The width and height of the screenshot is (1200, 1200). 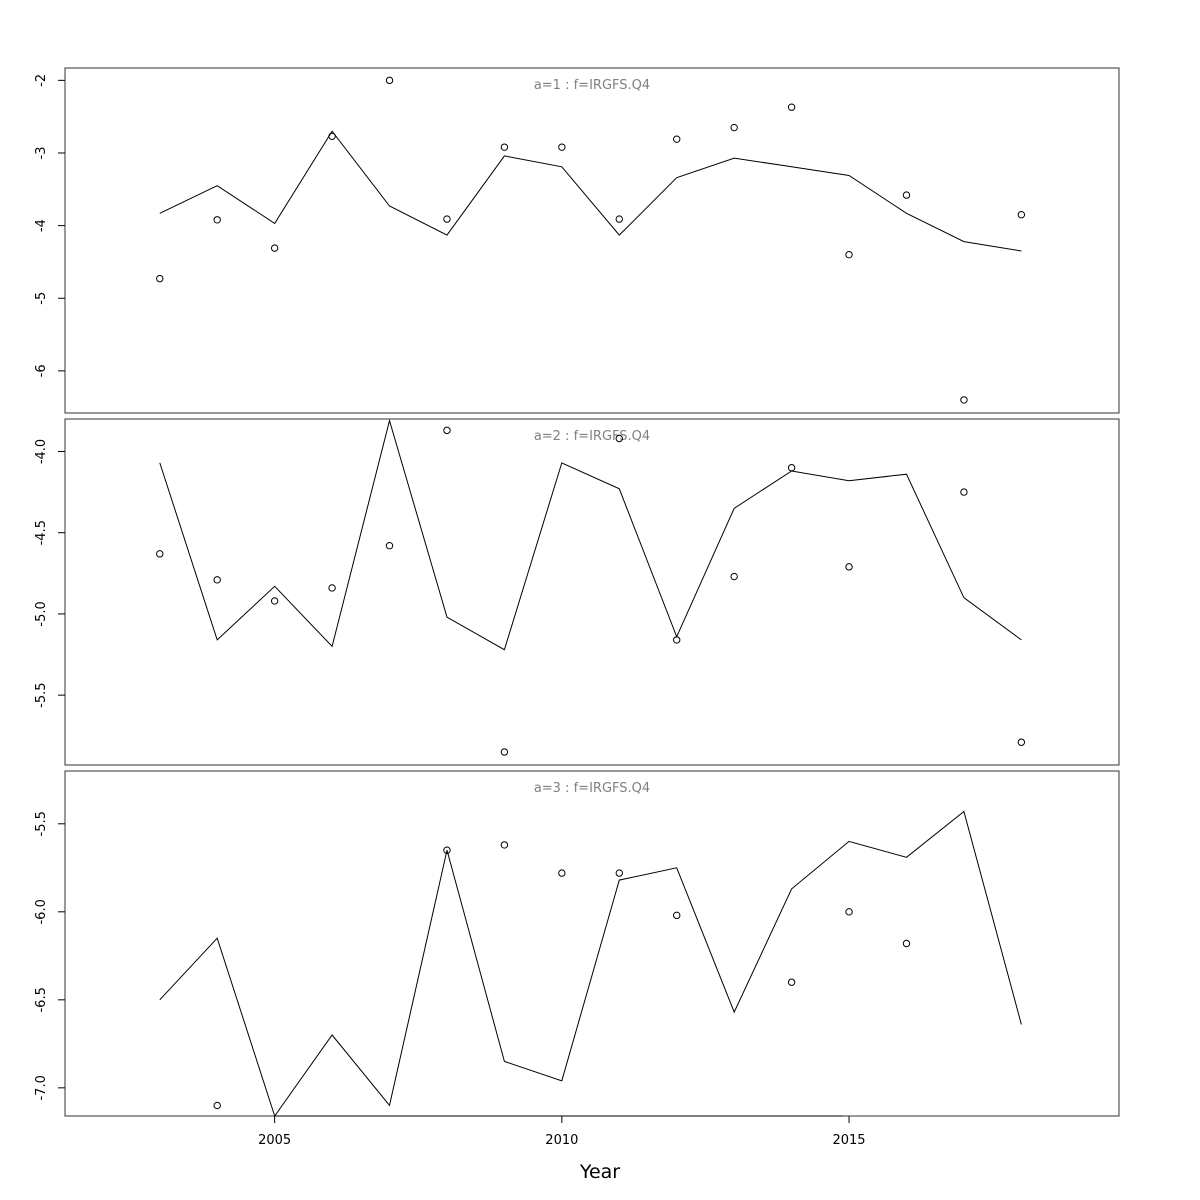 I want to click on y-tick-label: -6.0, so click(x=41, y=911).